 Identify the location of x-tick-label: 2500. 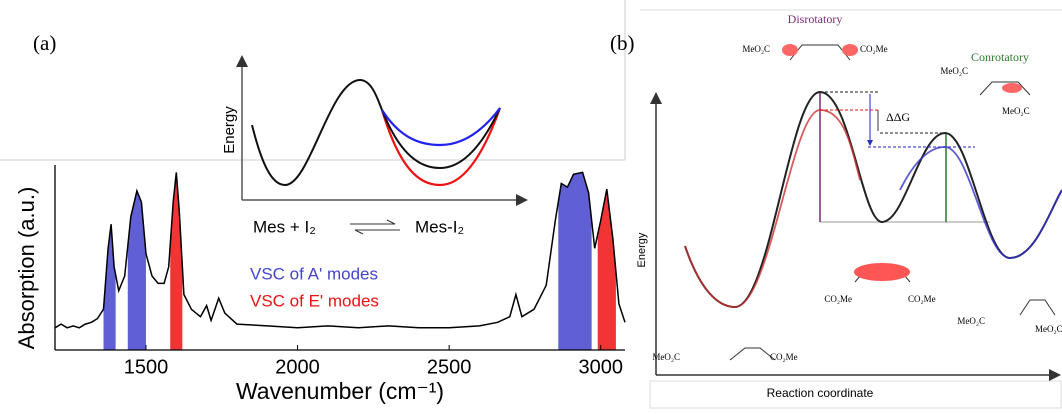
(449, 367).